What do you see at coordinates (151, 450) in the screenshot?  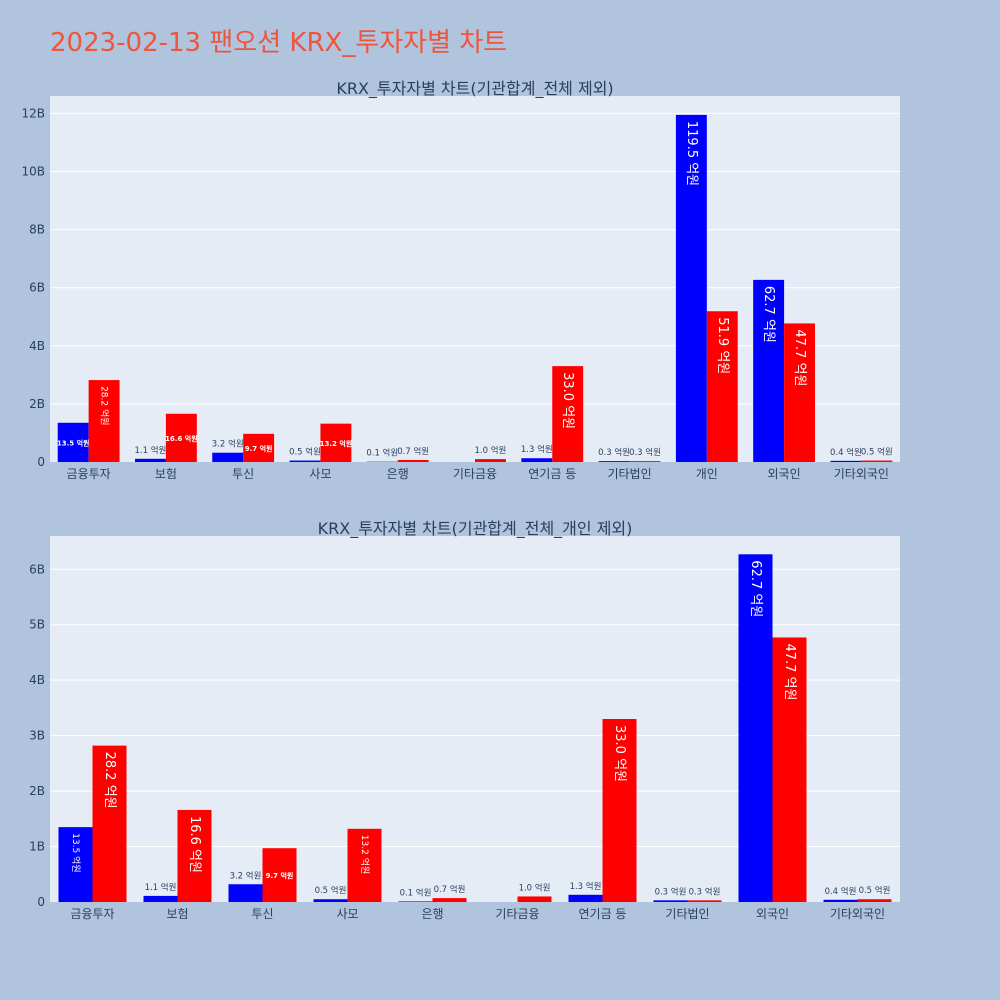 I see `data-label: 1.1 억원` at bounding box center [151, 450].